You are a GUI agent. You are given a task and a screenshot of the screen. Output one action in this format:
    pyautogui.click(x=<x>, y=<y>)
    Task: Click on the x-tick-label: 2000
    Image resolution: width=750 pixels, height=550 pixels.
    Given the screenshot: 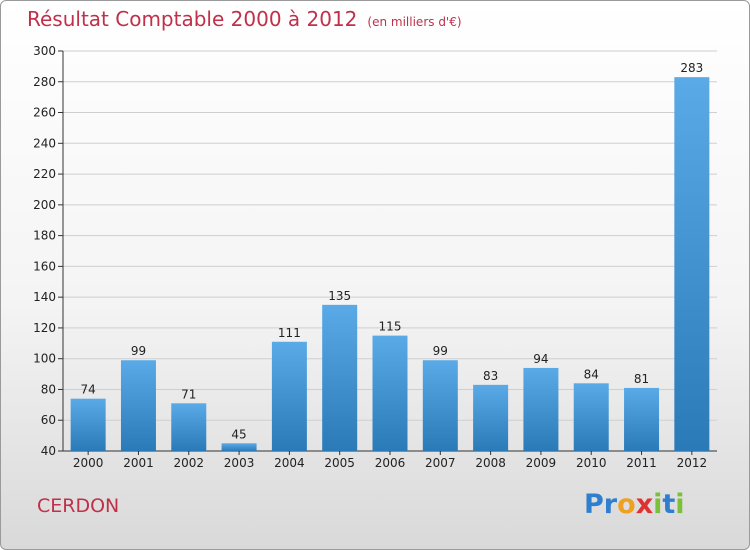 What is the action you would take?
    pyautogui.click(x=88, y=463)
    